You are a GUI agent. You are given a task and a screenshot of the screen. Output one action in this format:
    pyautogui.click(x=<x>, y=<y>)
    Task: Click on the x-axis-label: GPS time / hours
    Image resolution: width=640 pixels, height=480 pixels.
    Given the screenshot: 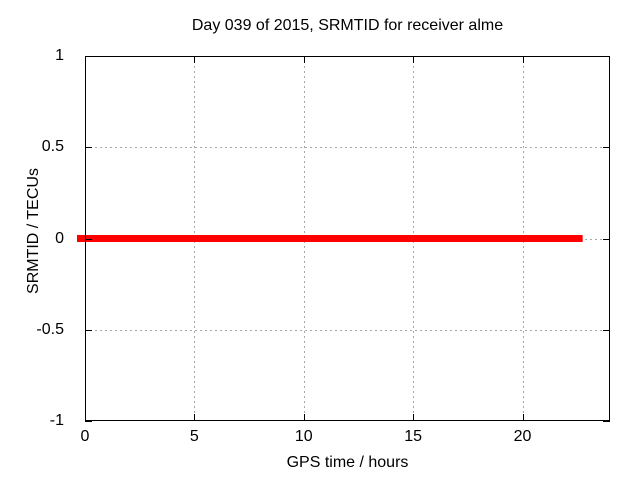 What is the action you would take?
    pyautogui.click(x=347, y=462)
    